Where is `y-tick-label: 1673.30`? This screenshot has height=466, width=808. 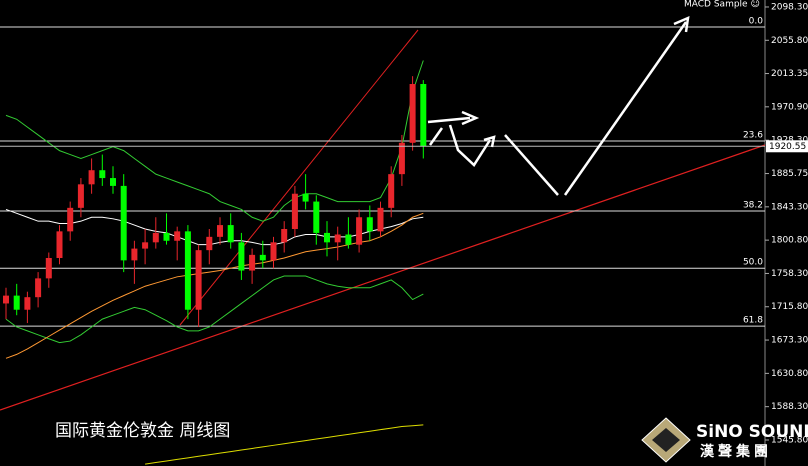
y-tick-label: 1673.30 is located at coordinates (789, 341).